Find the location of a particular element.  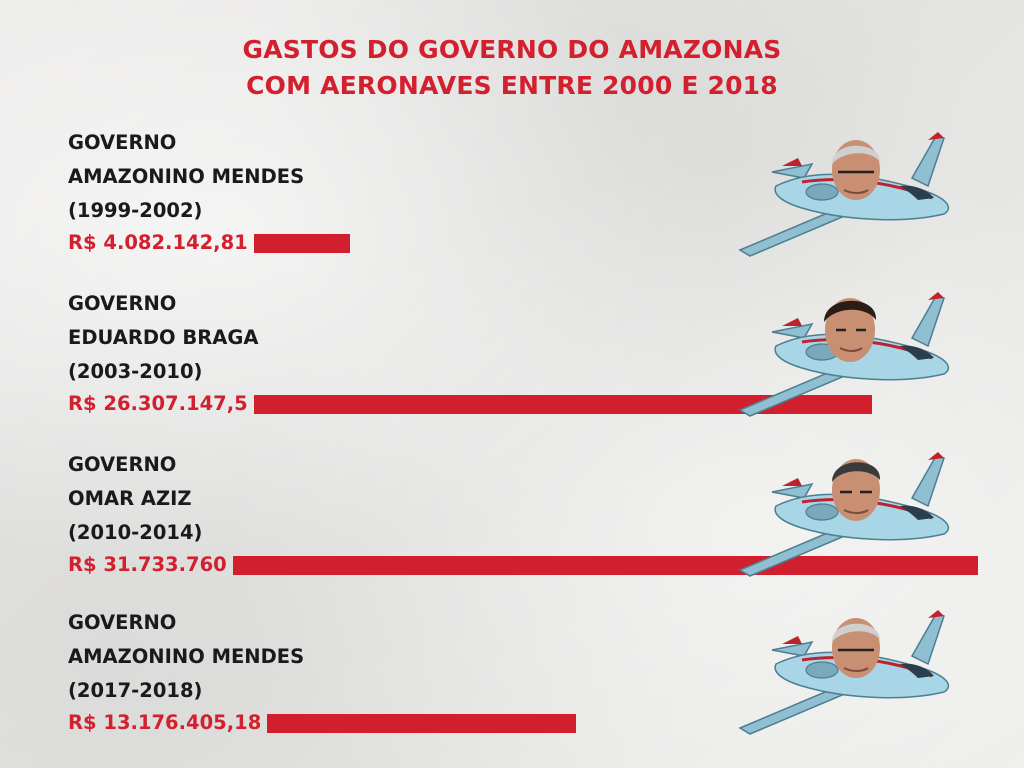

chart-title-line-1: GASTOS DO GOVERNO DO AMAZONAS is located at coordinates (512, 49).